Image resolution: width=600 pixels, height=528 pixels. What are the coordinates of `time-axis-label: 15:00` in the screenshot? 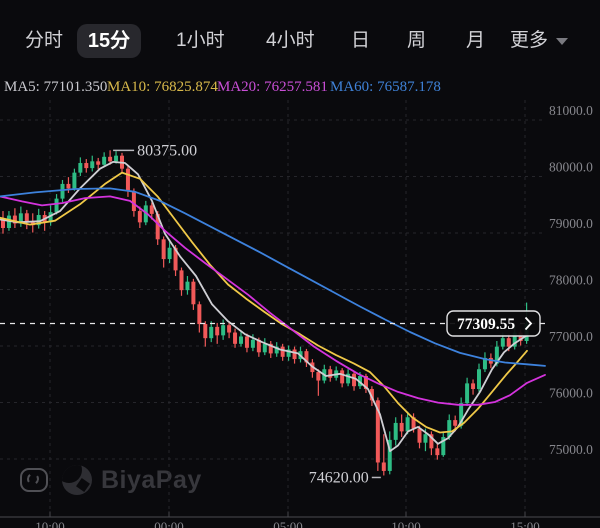 It's located at (525, 523).